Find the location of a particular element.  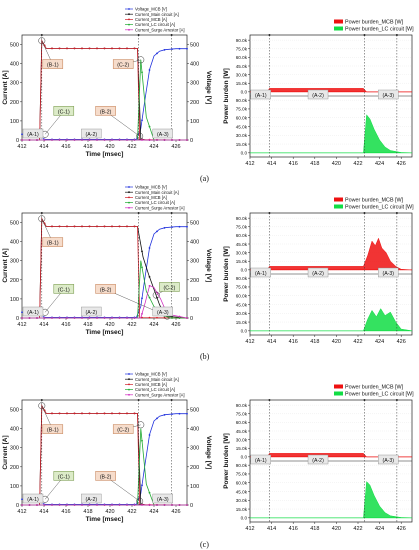

legend-entry: Power burden_LC circuit [W] is located at coordinates (379, 395).